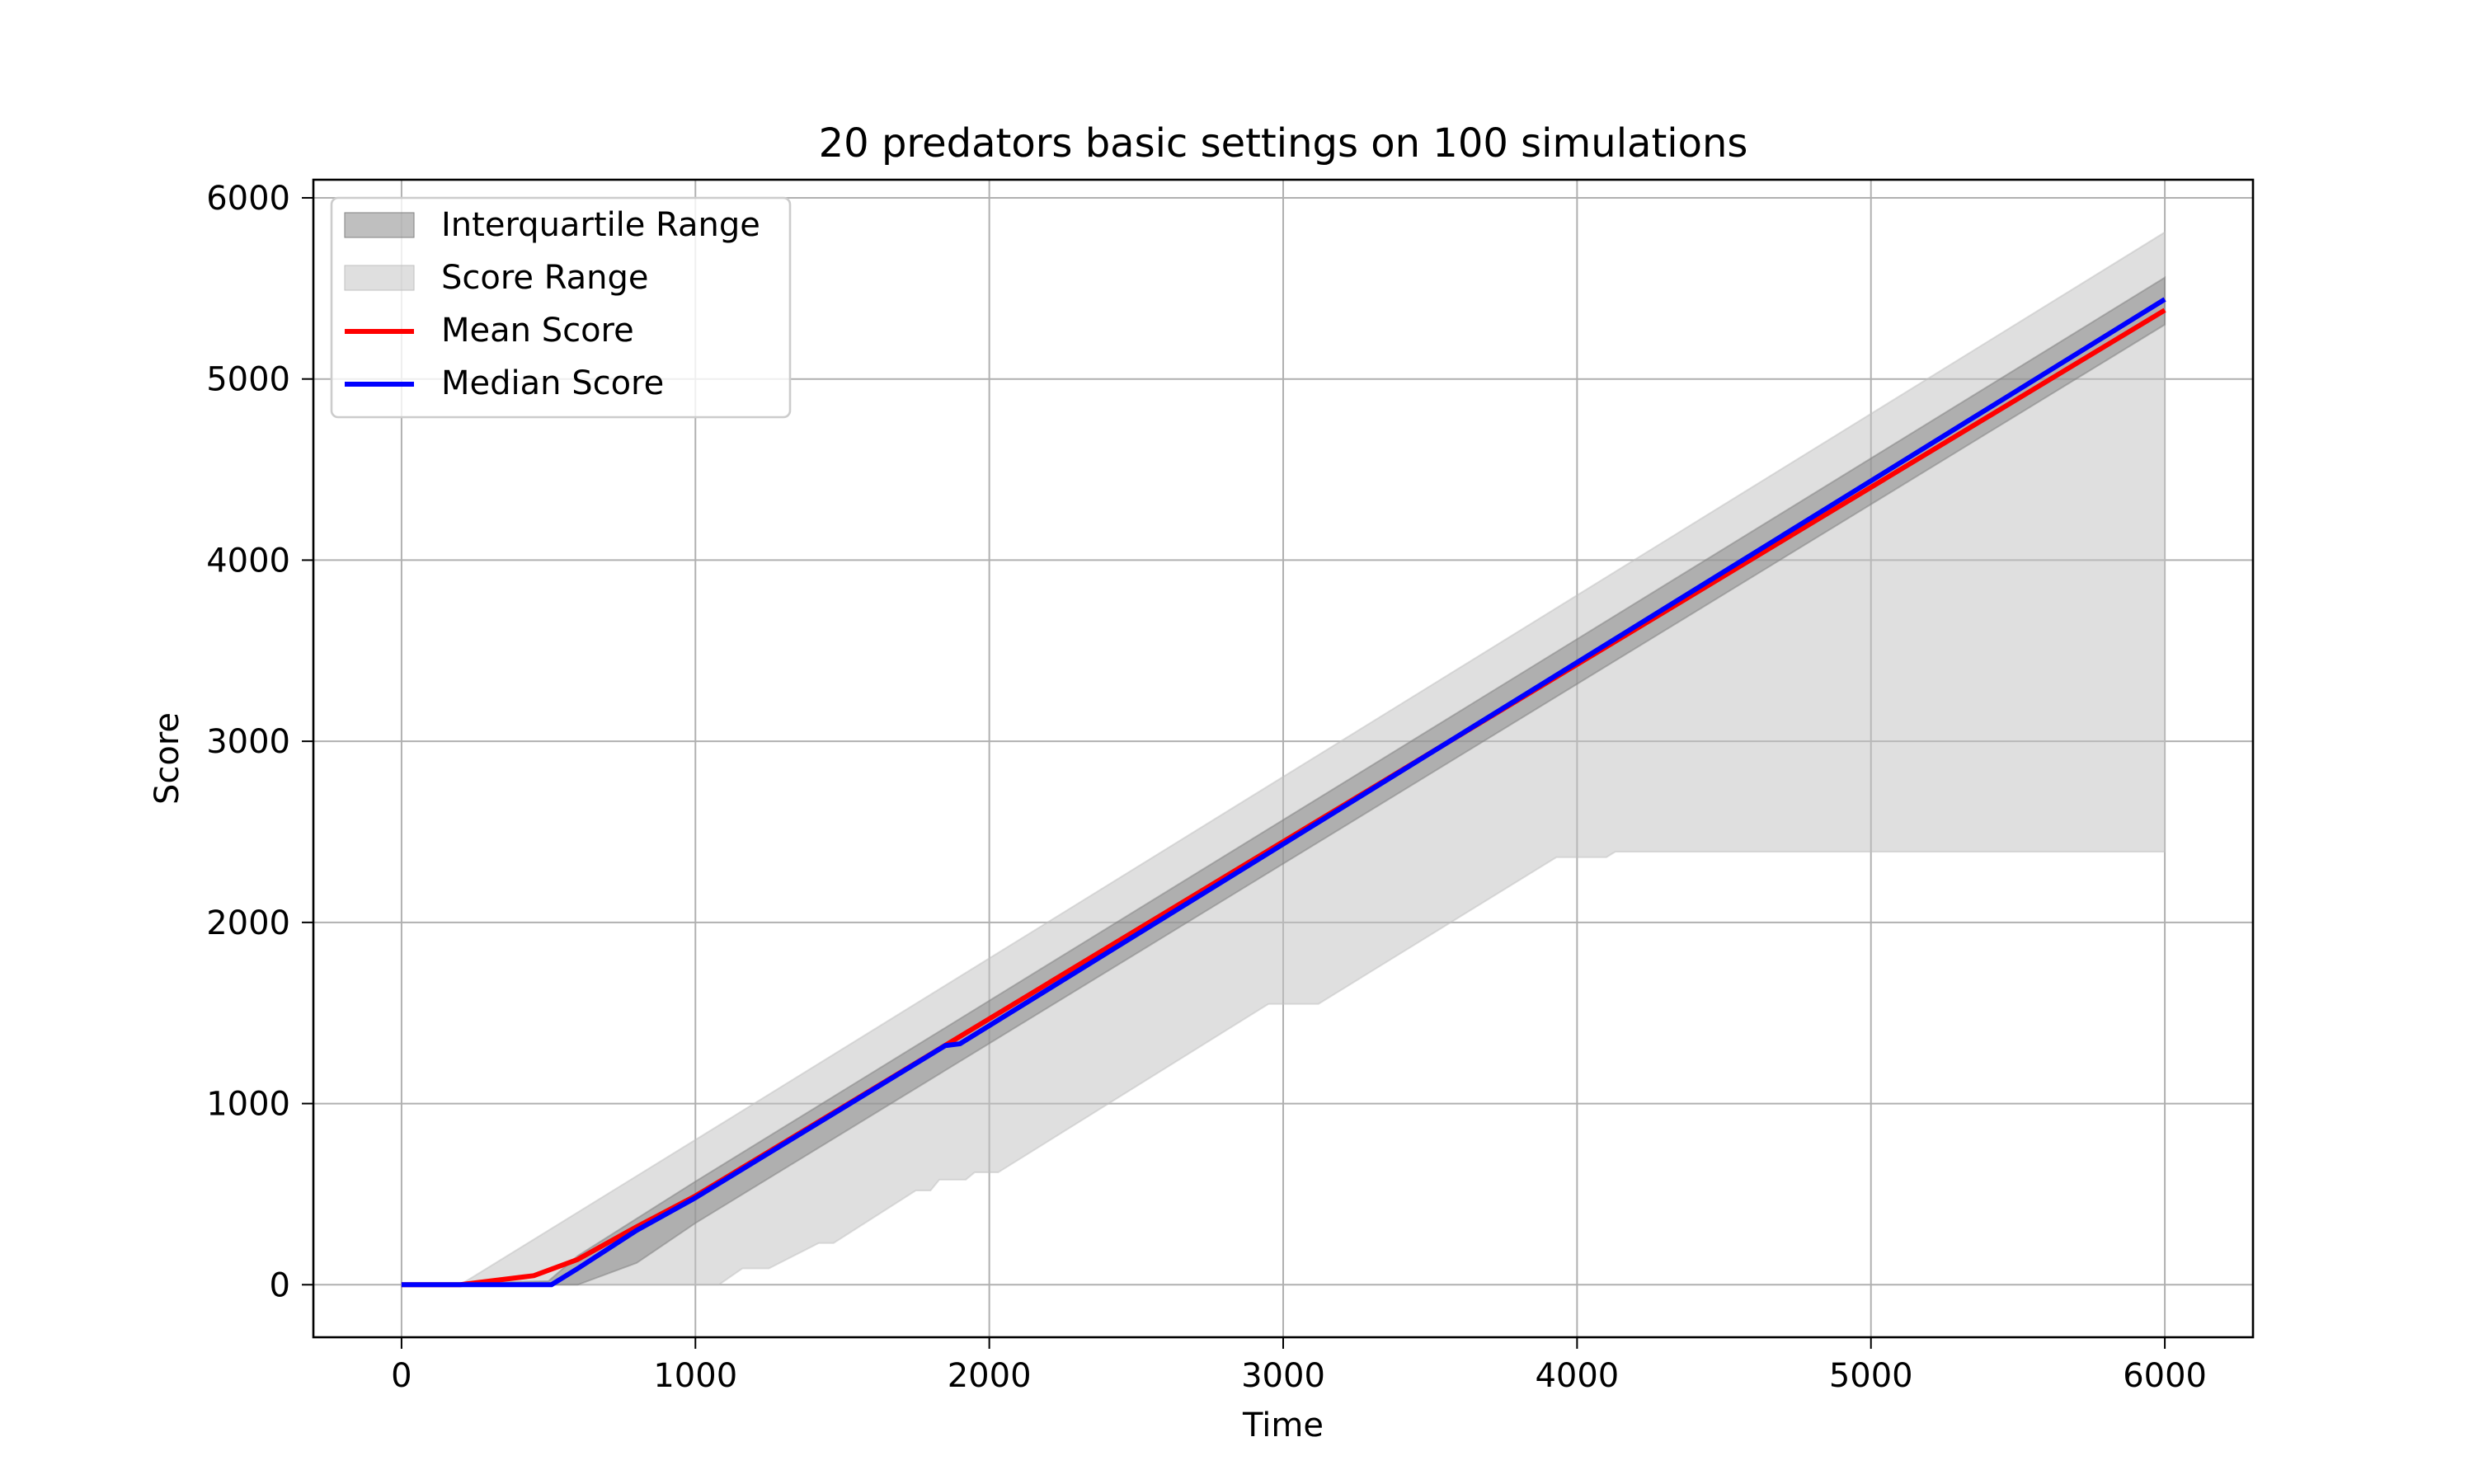  Describe the element at coordinates (990, 1376) in the screenshot. I see `x-tick-label: 2000` at that location.